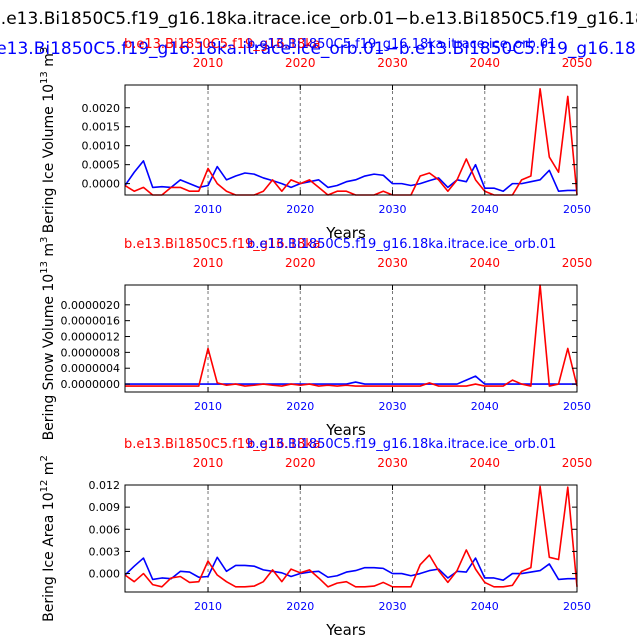 The image size is (637, 637). Describe the element at coordinates (91, 384) in the screenshot. I see `y-tick-label: 0.0000000` at that location.